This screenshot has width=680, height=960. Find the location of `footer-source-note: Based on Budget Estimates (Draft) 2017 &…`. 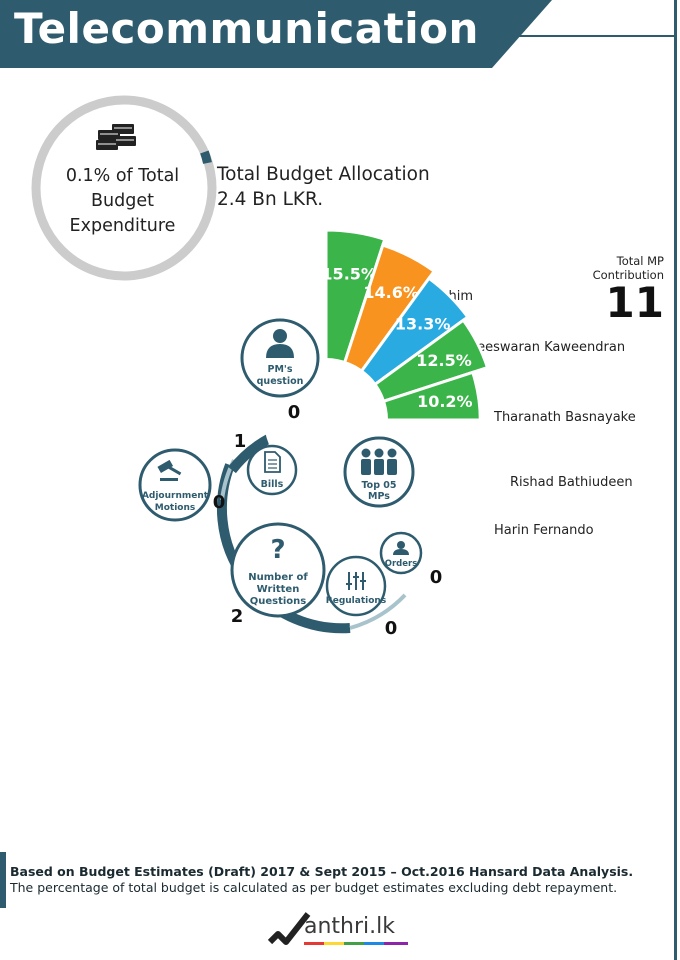

footer-source-note: Based on Budget Estimates (Draft) 2017 &… is located at coordinates (322, 871).